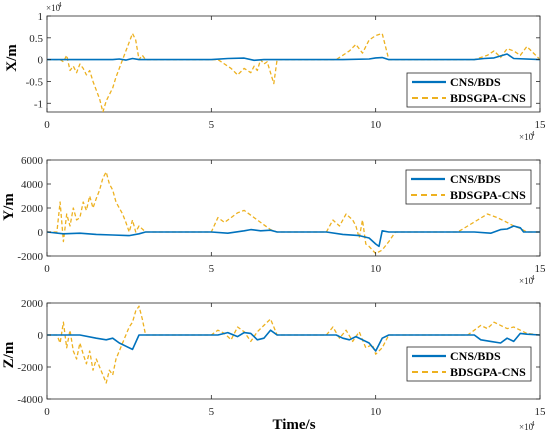 This screenshot has height=436, width=550. I want to click on panel-y-legend-label-bdsgpa-cns: BDSGPA-CNS, so click(488, 195).